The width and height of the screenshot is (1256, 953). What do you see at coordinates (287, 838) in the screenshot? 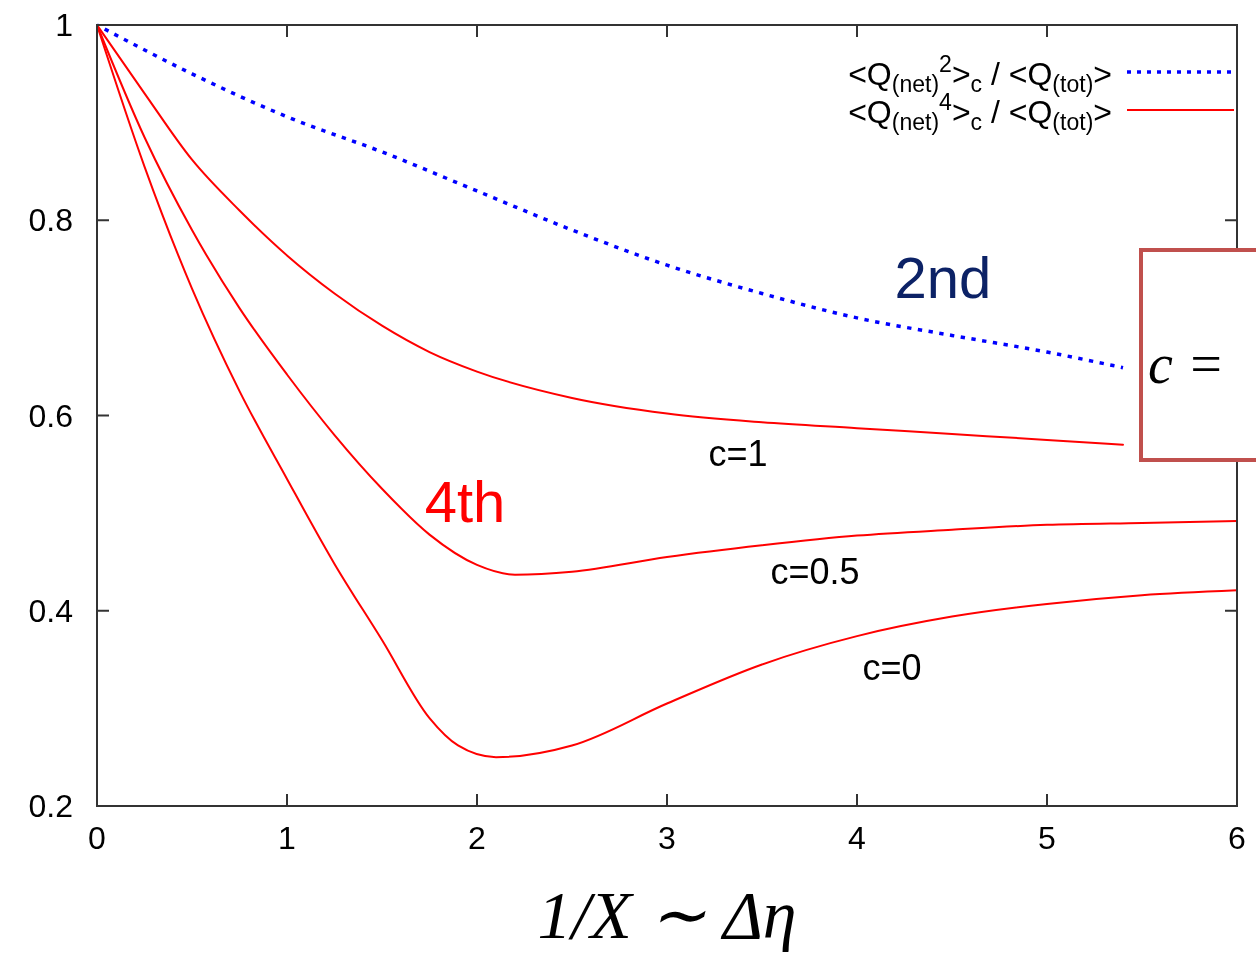
I see `x-tick-label: 1` at bounding box center [287, 838].